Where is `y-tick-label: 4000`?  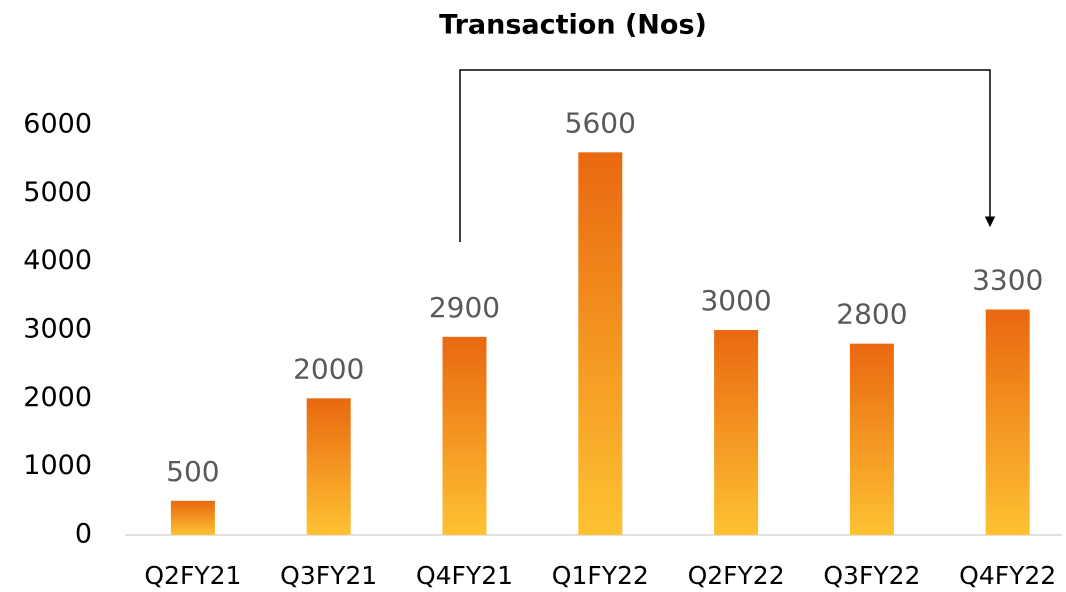
y-tick-label: 4000 is located at coordinates (57, 260).